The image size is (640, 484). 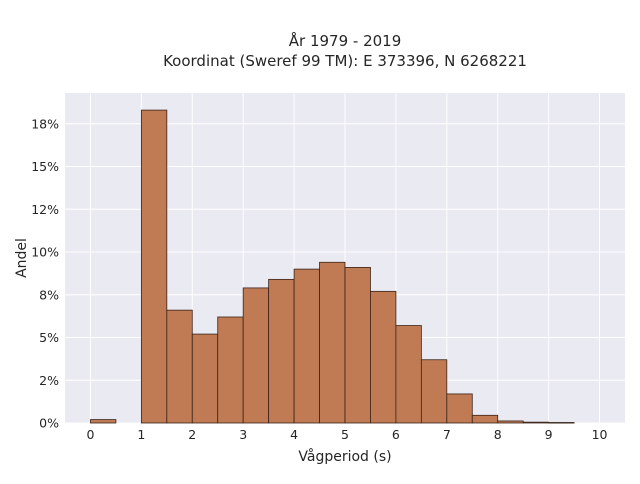 What do you see at coordinates (49, 380) in the screenshot?
I see `y-tick-label-1: 2%` at bounding box center [49, 380].